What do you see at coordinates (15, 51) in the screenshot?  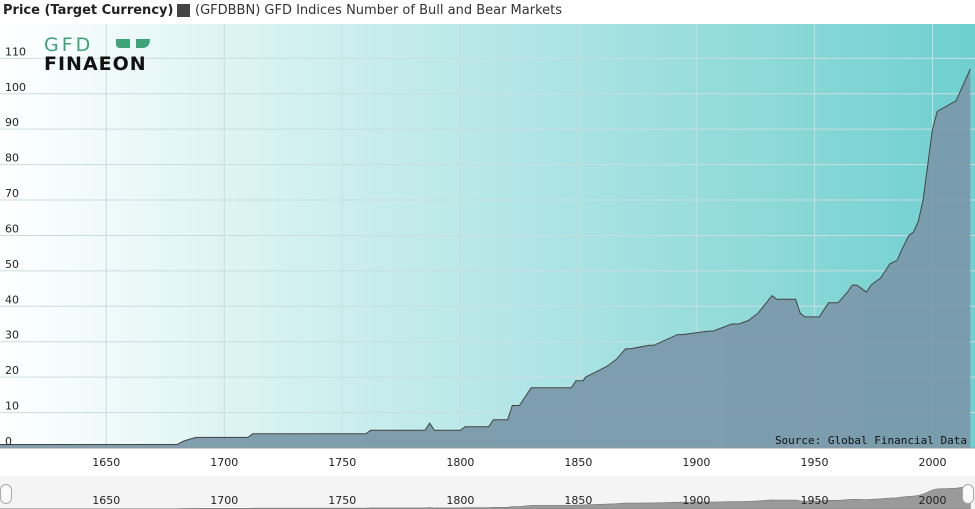 I see `y-tick-label: 110` at bounding box center [15, 51].